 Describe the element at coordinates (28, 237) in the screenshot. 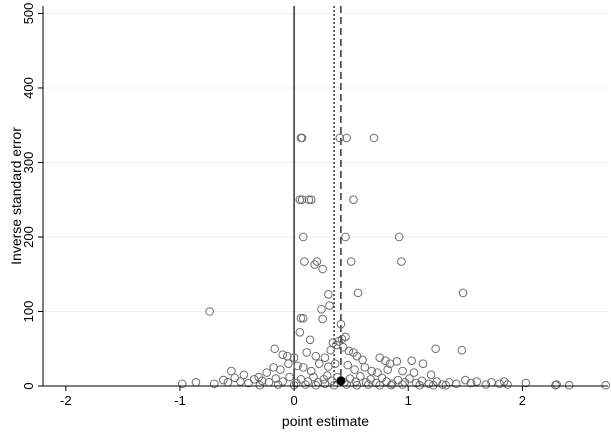

I see `y-tick-label: 200` at that location.